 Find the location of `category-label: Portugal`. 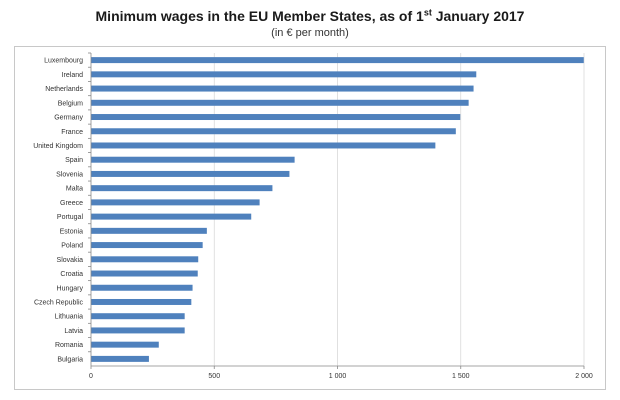

category-label: Portugal is located at coordinates (70, 217).